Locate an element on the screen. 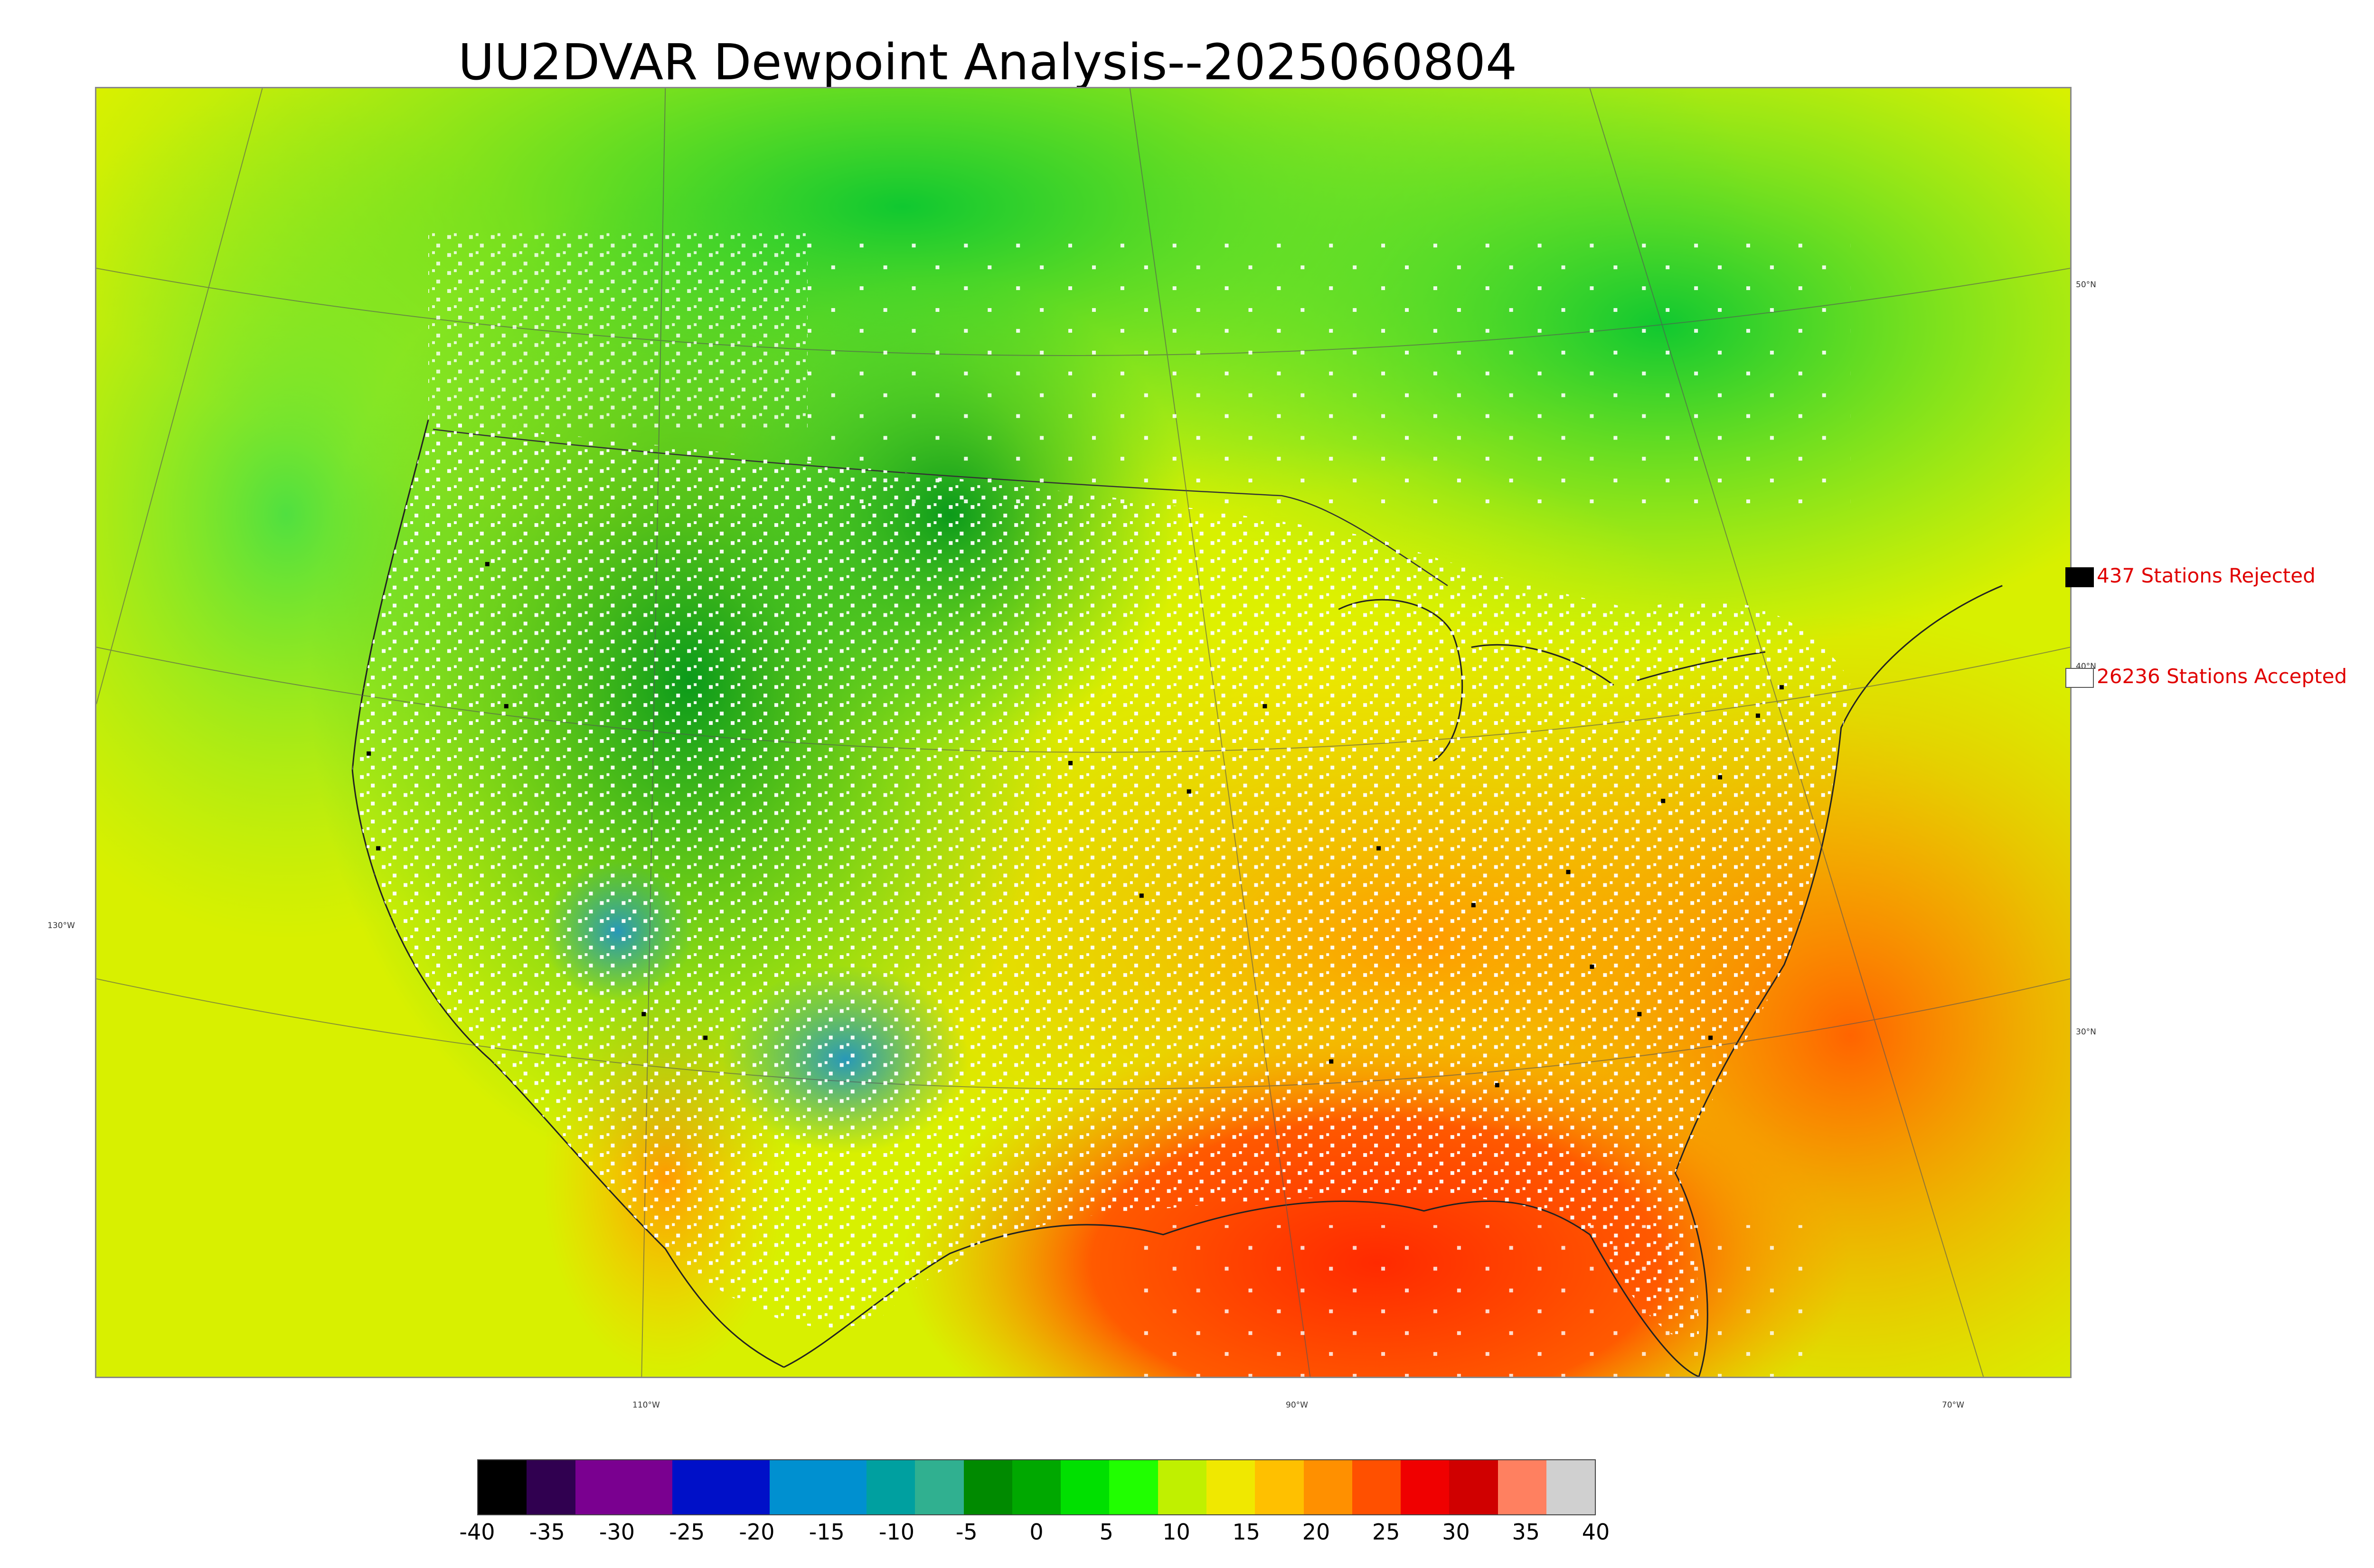  colorbar-tick-label: 15 is located at coordinates (1246, 1532).